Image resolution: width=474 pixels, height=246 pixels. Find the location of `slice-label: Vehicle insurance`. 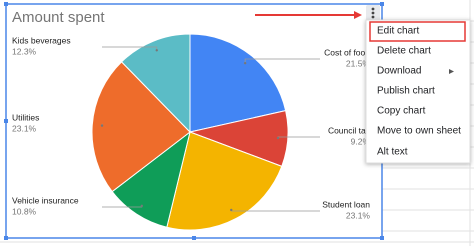

slice-label: Vehicle insurance is located at coordinates (45, 200).